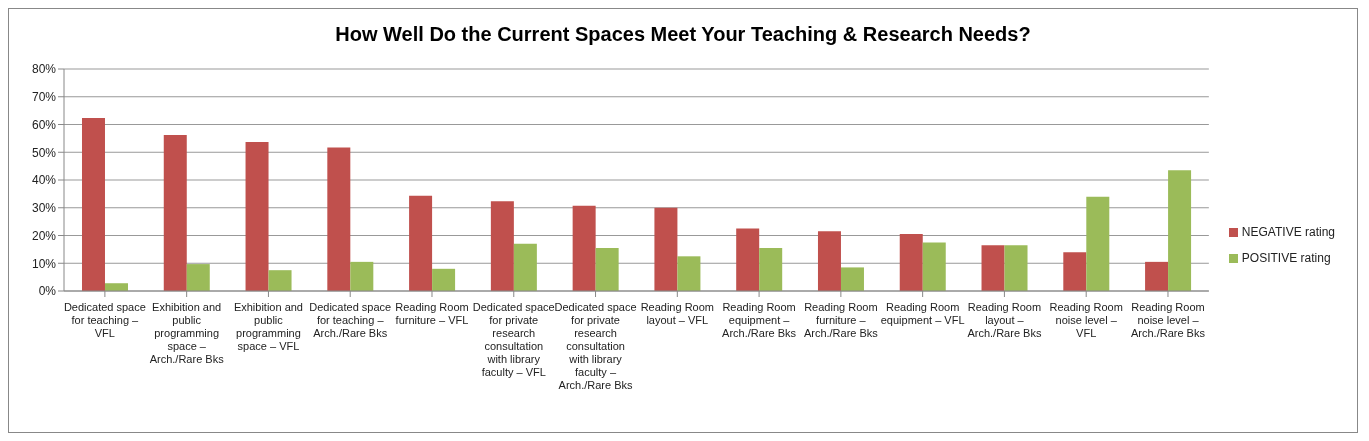 Image resolution: width=1369 pixels, height=441 pixels. Describe the element at coordinates (1004, 320) in the screenshot. I see `x-tick-label: Reading Room layout – Arch./Rare Bks` at that location.